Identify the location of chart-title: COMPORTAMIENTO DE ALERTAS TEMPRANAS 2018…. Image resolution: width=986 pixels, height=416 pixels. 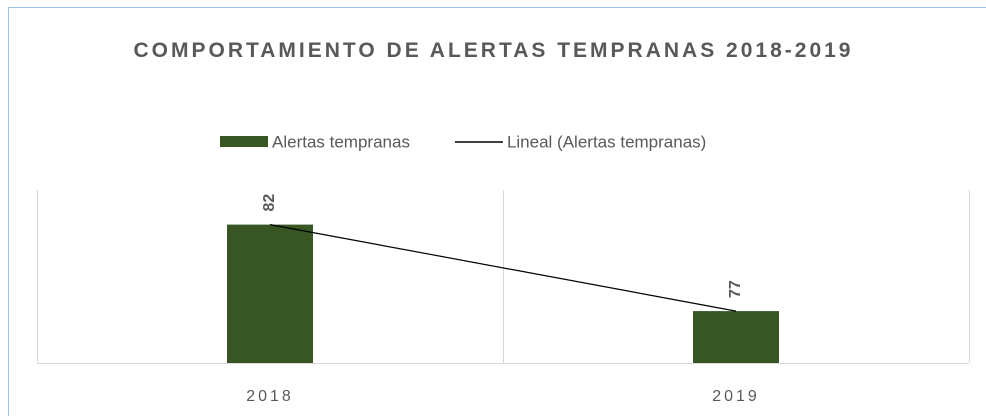
(493, 50).